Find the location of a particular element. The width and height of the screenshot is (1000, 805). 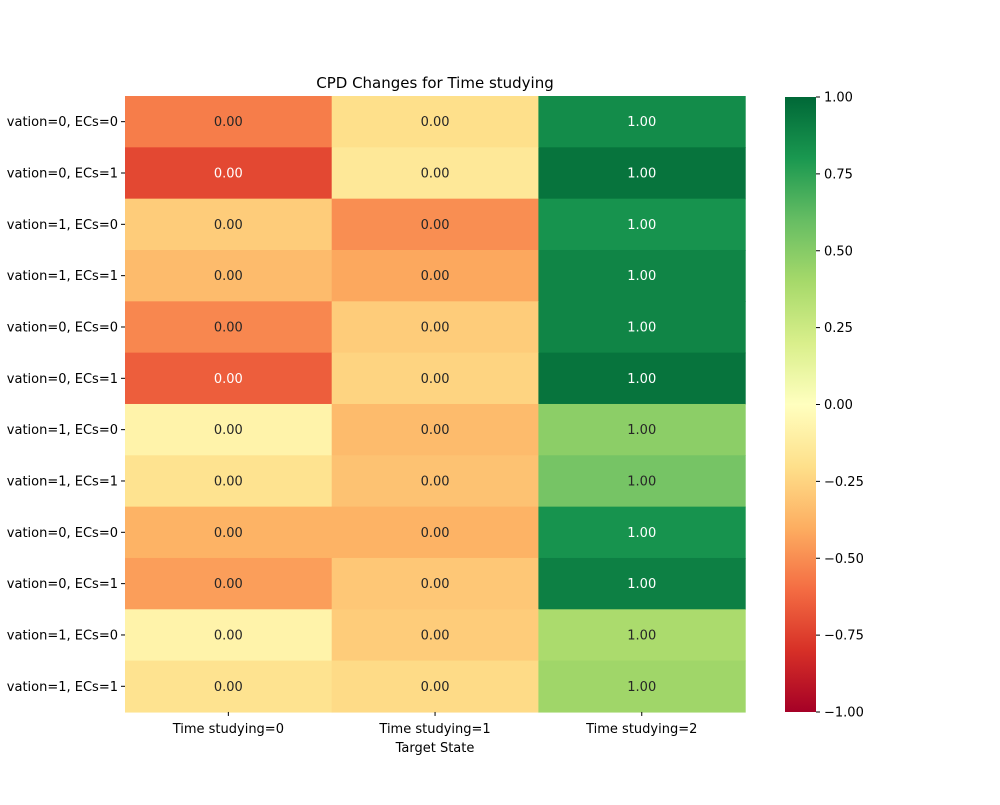

x-tick-label: Time studying=0 is located at coordinates (228, 729).